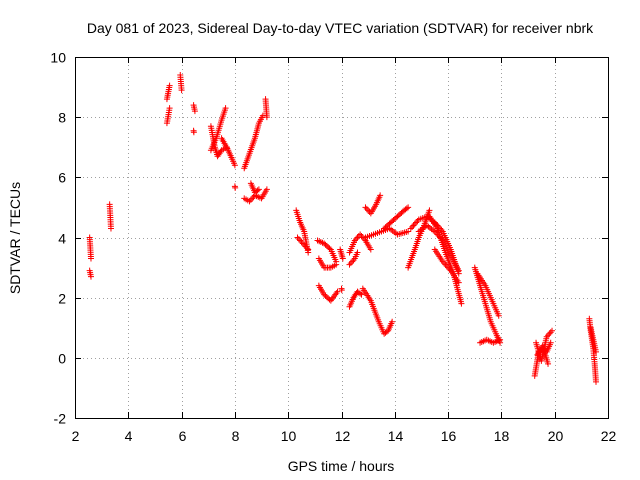 The height and width of the screenshot is (480, 640). Describe the element at coordinates (15, 238) in the screenshot. I see `y-axis-label: SDTVAR / TECUs` at that location.